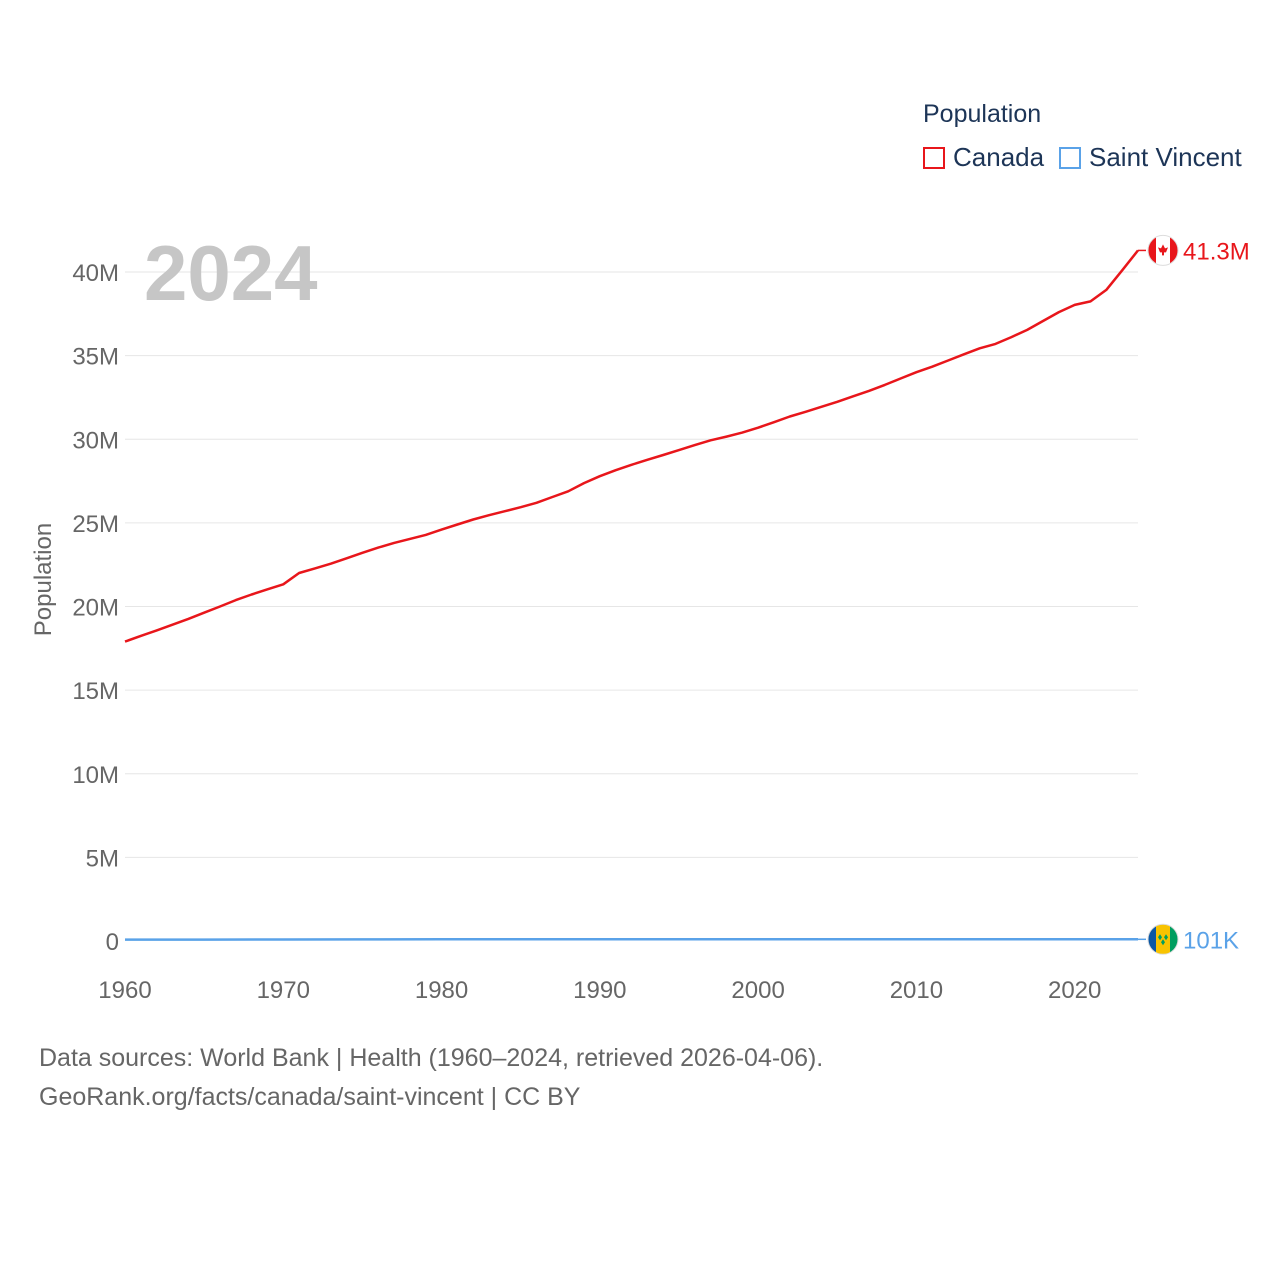 This screenshot has width=1280, height=1280. I want to click on y-tick-label: 5M, so click(102, 858).